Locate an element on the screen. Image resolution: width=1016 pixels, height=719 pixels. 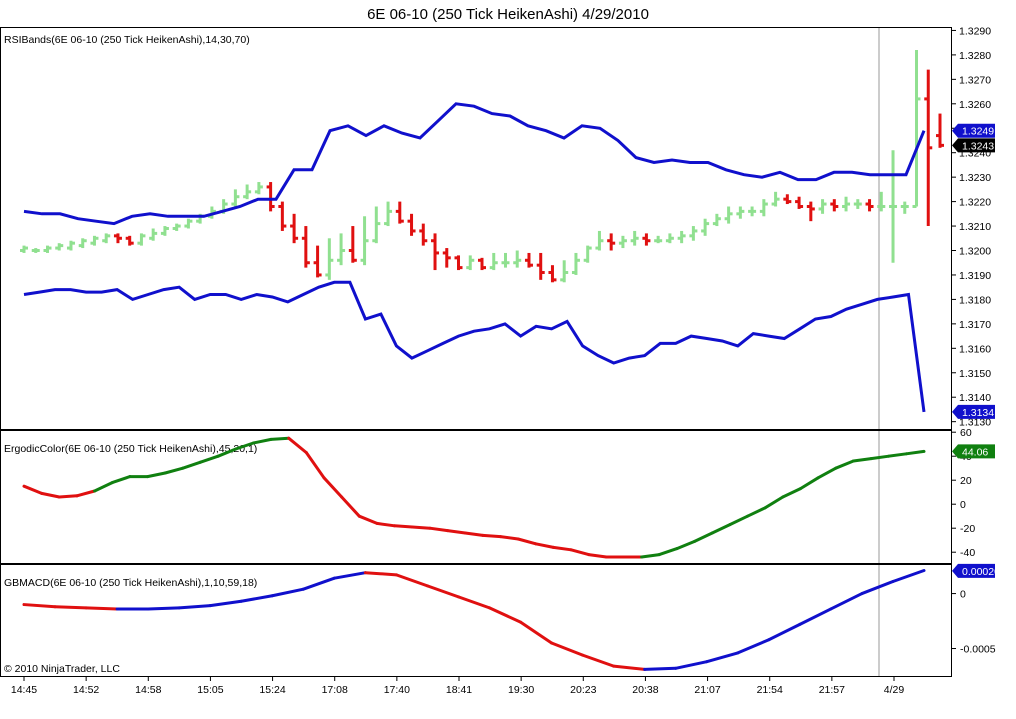
price-y-tick-label: 1.3230 is located at coordinates (975, 178).